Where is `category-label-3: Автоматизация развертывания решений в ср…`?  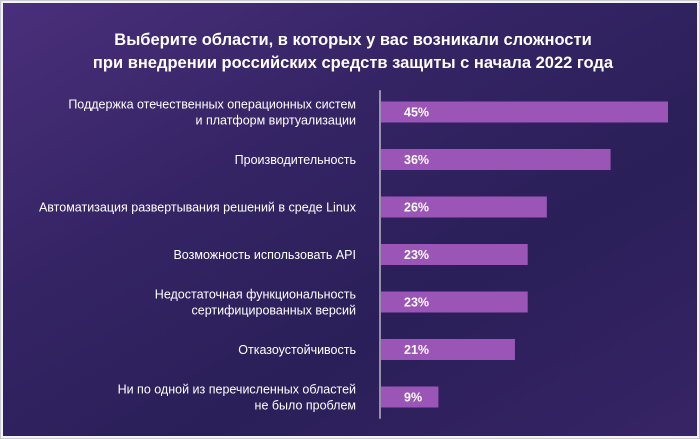 category-label-3: Автоматизация развертывания решений в ср… is located at coordinates (198, 208).